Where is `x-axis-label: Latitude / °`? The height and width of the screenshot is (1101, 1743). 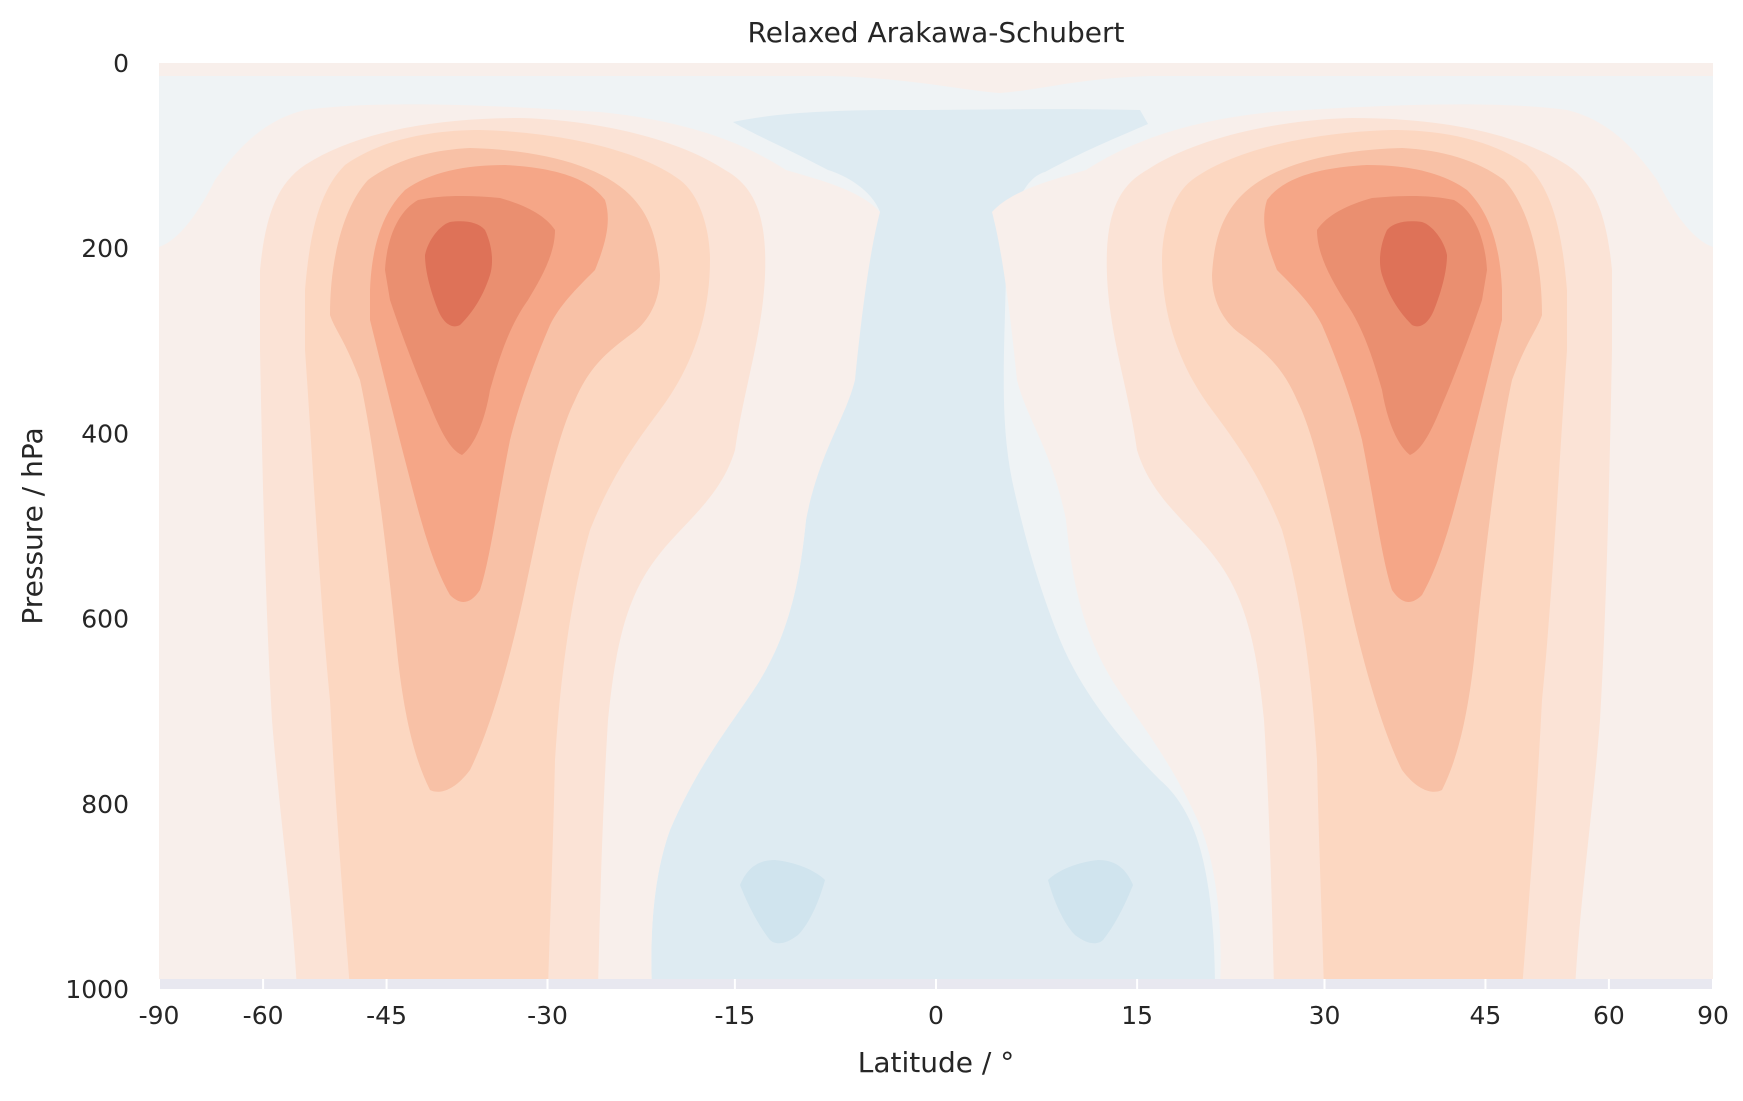
x-axis-label: Latitude / ° is located at coordinates (936, 1062).